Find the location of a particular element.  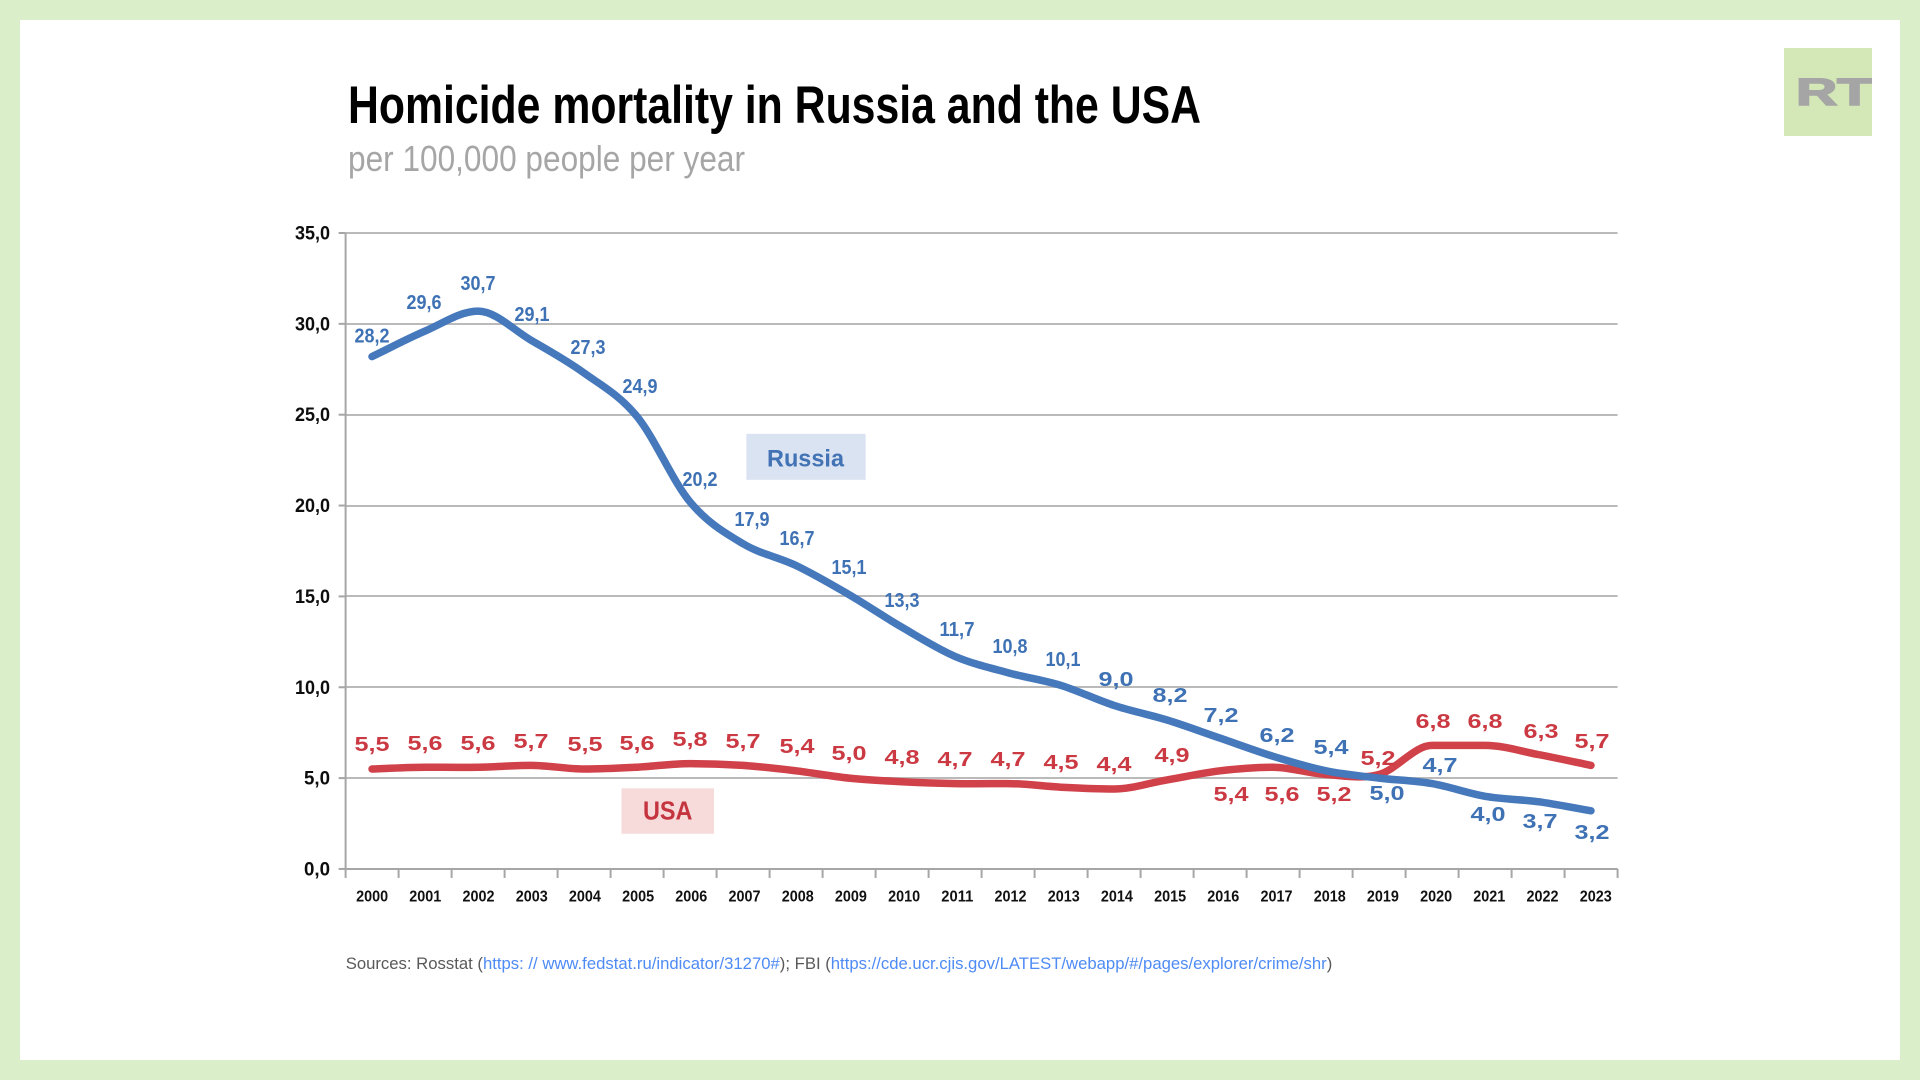

svg-text: 2009 is located at coordinates (851, 897).